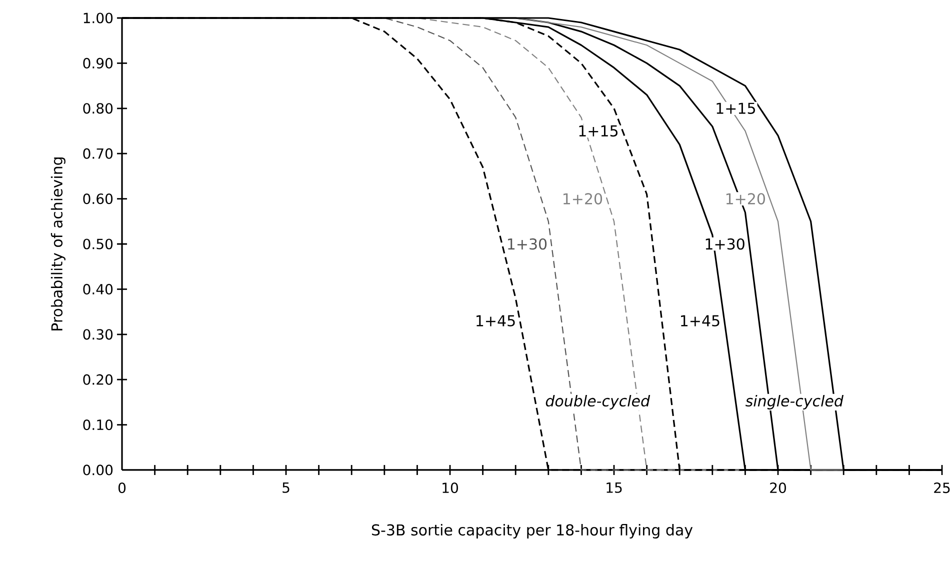  What do you see at coordinates (98, 198) in the screenshot?
I see `y-tick-label: 0.60` at bounding box center [98, 198].